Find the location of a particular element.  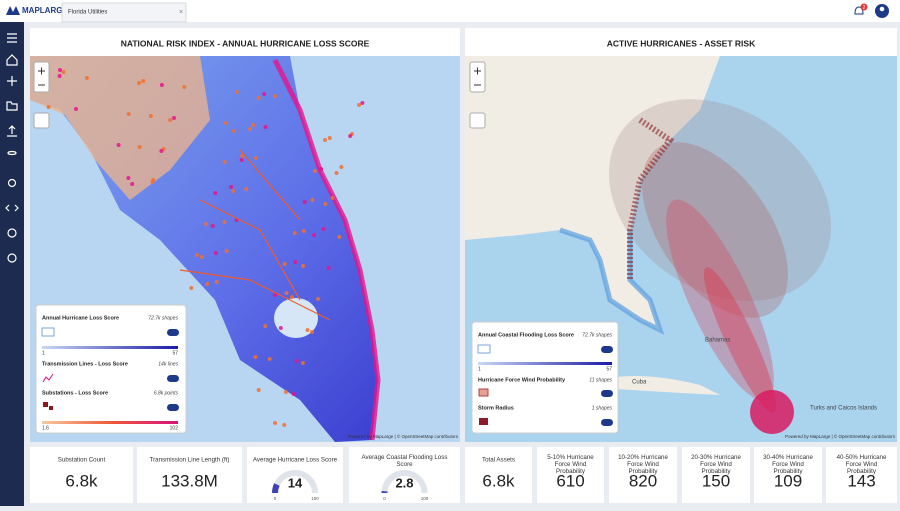

legend-count: 1 shapes is located at coordinates (602, 408).